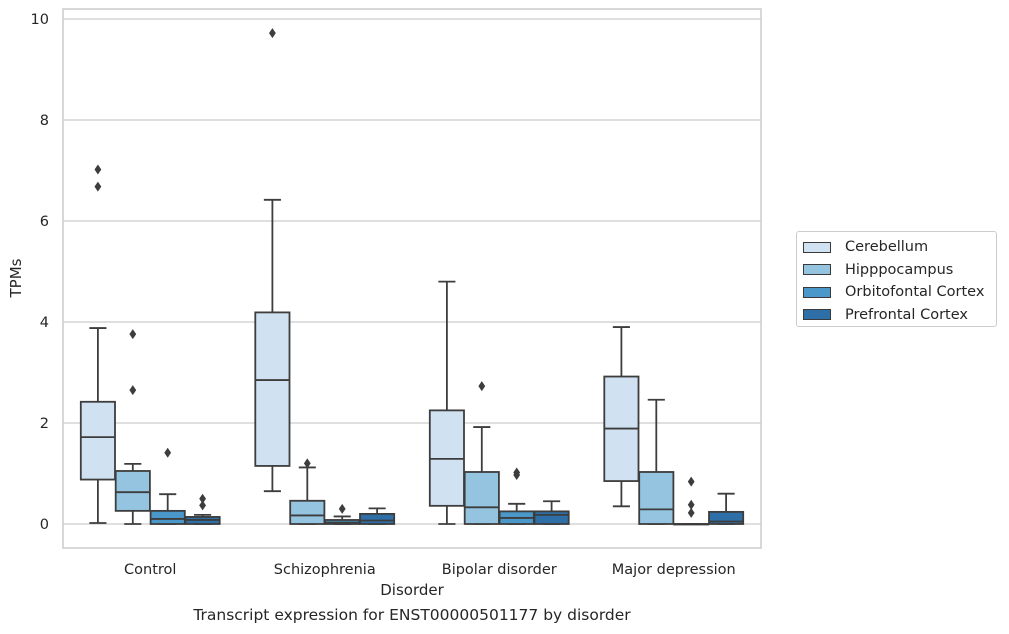 Image resolution: width=1009 pixels, height=634 pixels. I want to click on legend-item: Hipppocampus, so click(899, 270).